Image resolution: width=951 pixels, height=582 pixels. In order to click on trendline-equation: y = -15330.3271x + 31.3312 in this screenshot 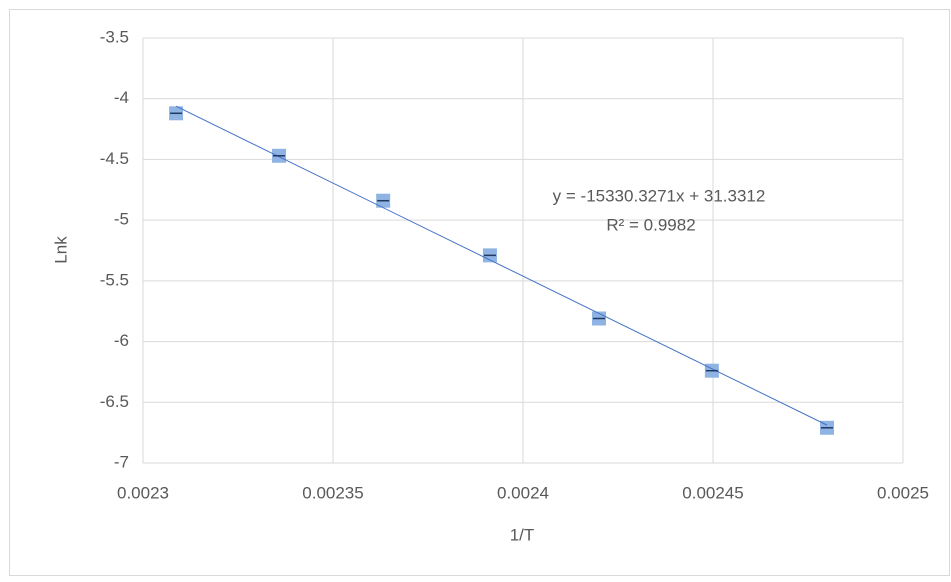, I will do `click(659, 195)`.